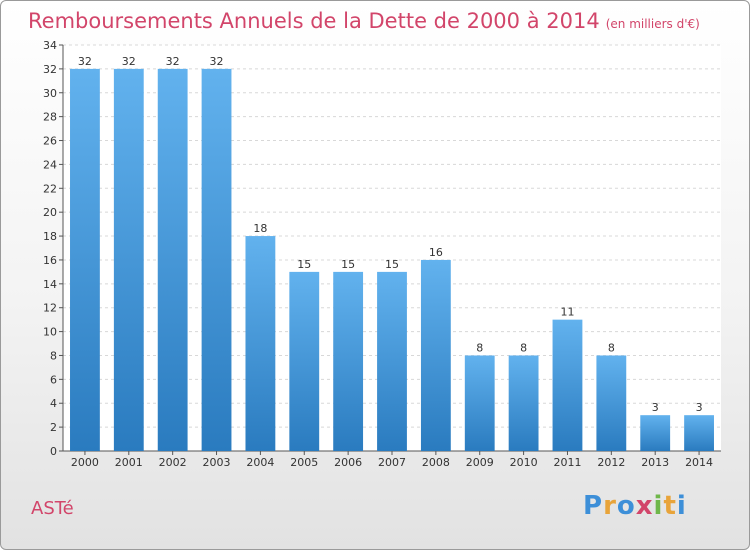 This screenshot has height=550, width=750. What do you see at coordinates (50, 117) in the screenshot?
I see `y-tick-label: 28` at bounding box center [50, 117].